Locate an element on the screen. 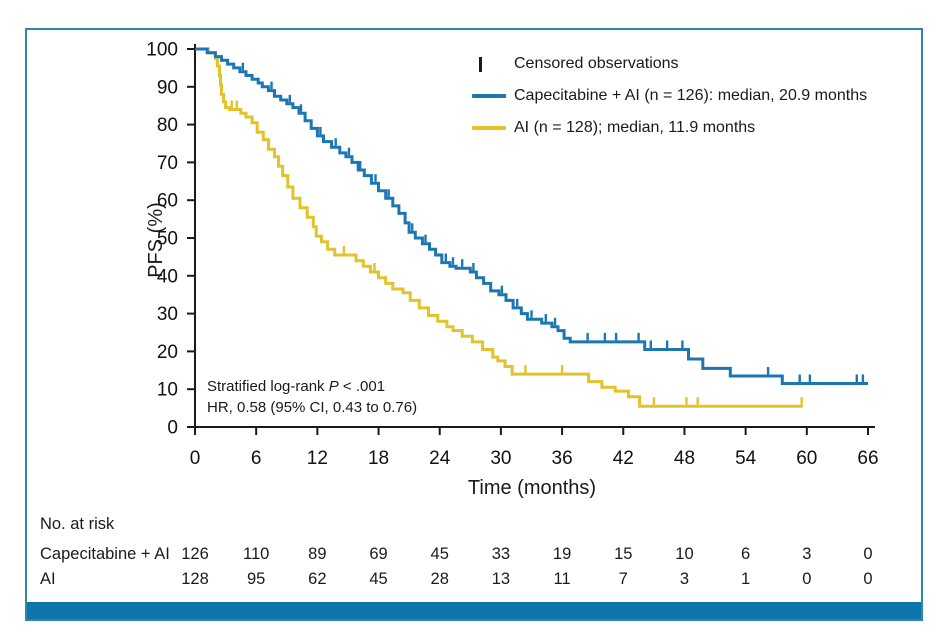 The height and width of the screenshot is (635, 937). risk-row-label: Capecitabine + AI is located at coordinates (105, 554).